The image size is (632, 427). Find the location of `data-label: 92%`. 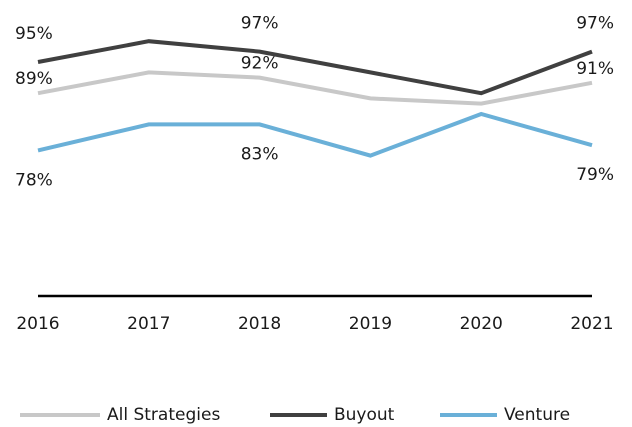

data-label: 92% is located at coordinates (260, 64).